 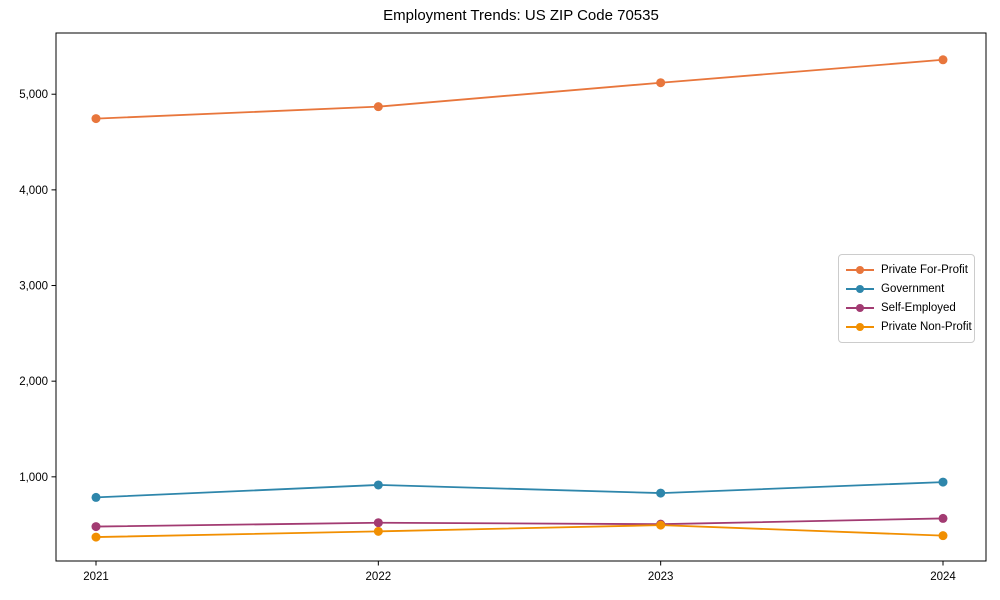 I want to click on y-tick-label: 4,000, so click(x=33, y=191).